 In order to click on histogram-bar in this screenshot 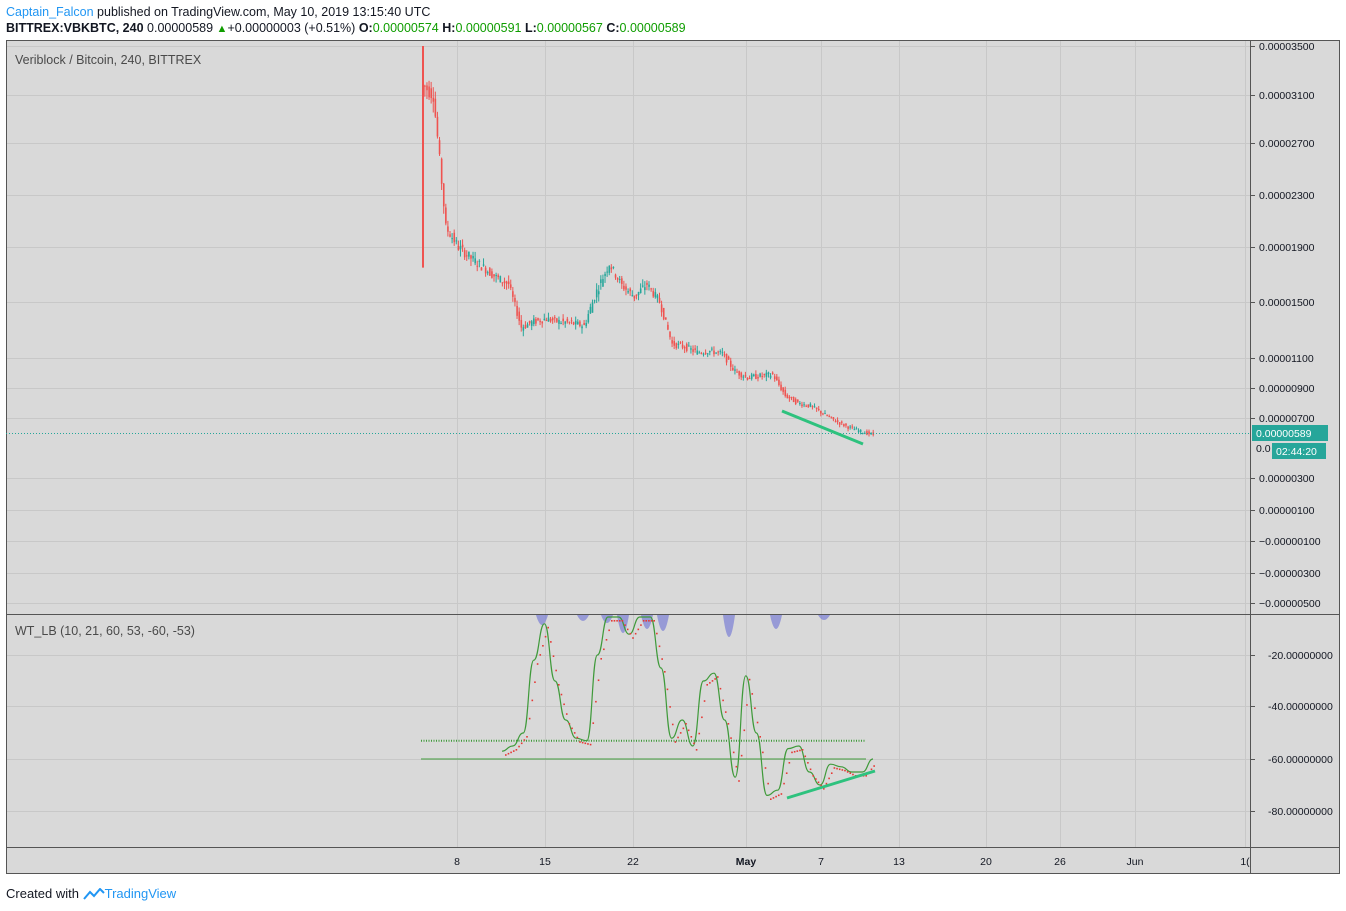, I will do `click(663, 623)`.